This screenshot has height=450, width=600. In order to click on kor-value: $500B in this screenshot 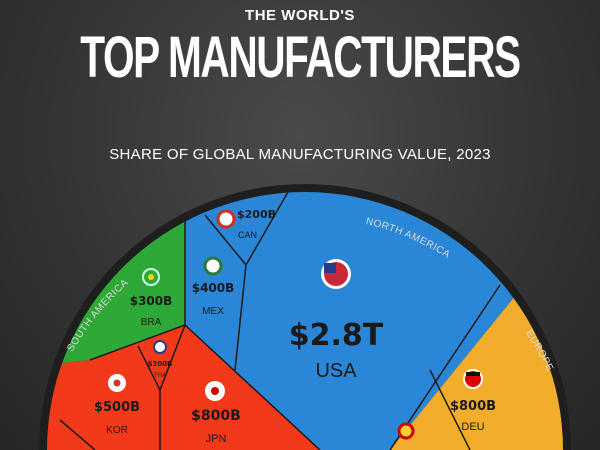, I will do `click(117, 407)`.